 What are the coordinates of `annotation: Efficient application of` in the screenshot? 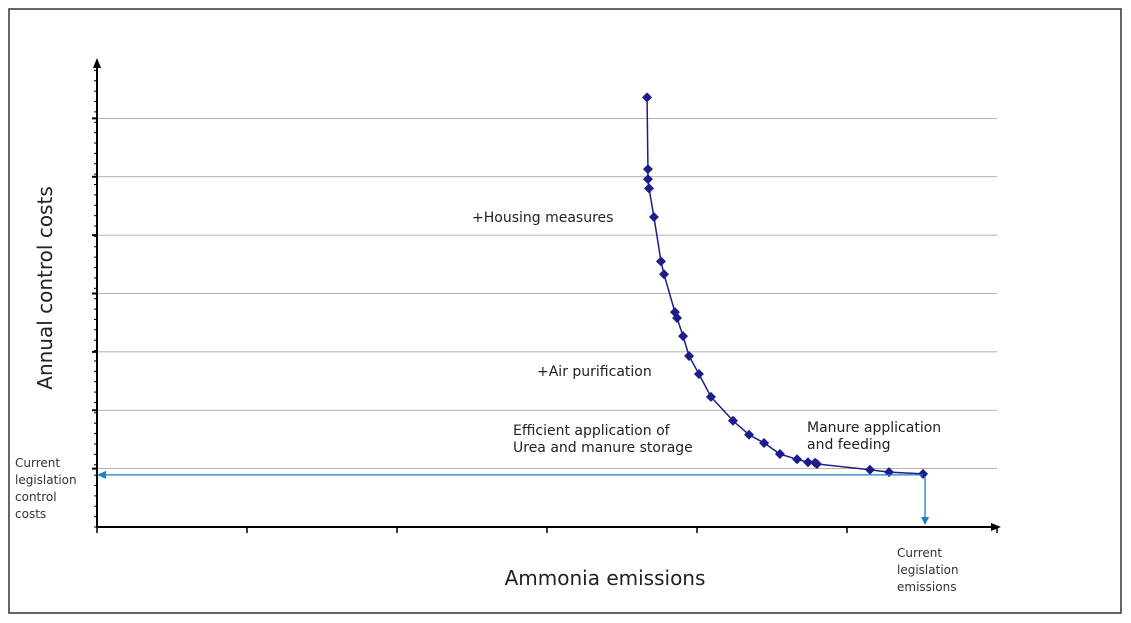 It's located at (592, 431).